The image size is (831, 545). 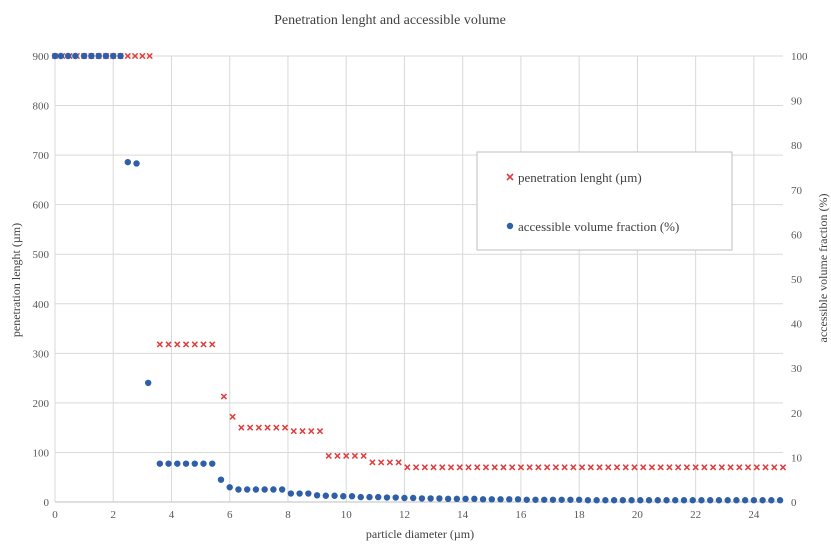 What do you see at coordinates (797, 235) in the screenshot?
I see `right-y-tick-label-6: 60` at bounding box center [797, 235].